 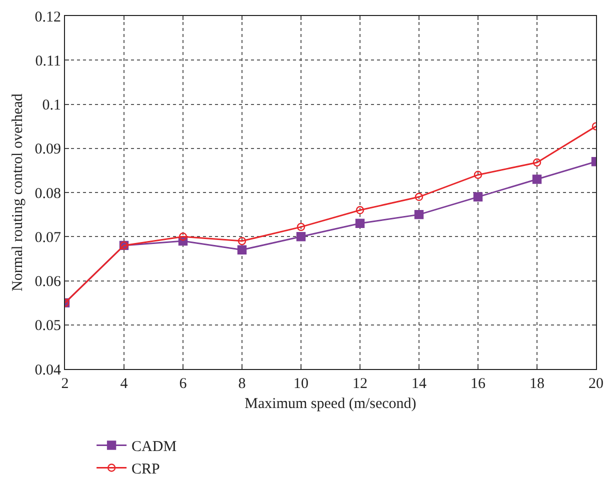 I want to click on x-tick-label: 16, so click(x=478, y=384).